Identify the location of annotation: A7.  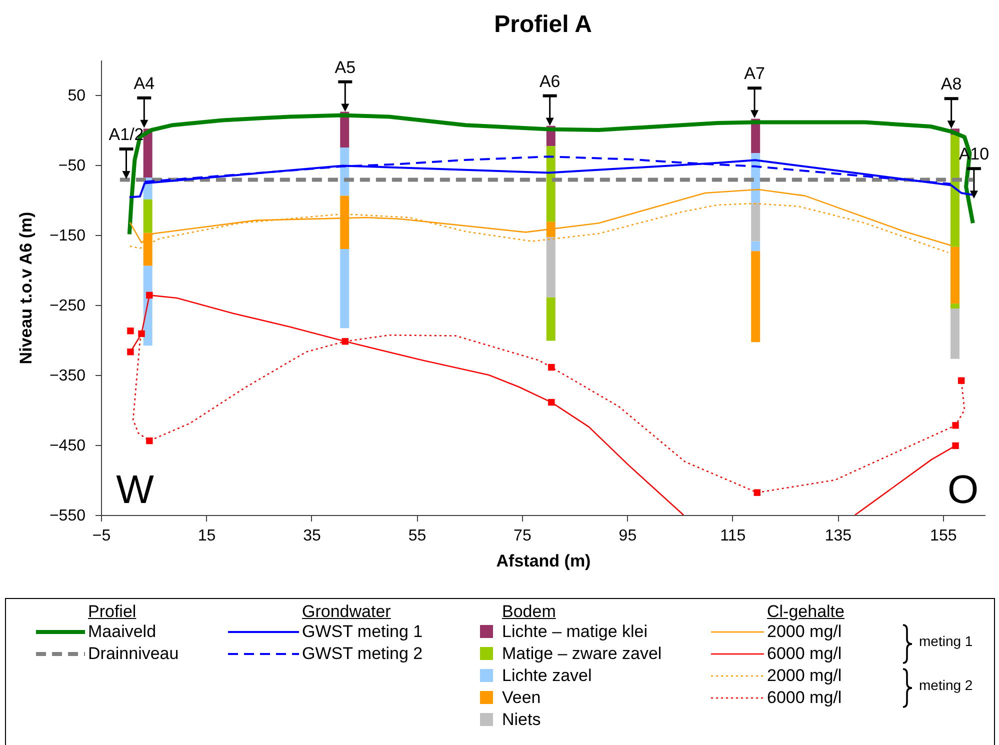
(754, 74).